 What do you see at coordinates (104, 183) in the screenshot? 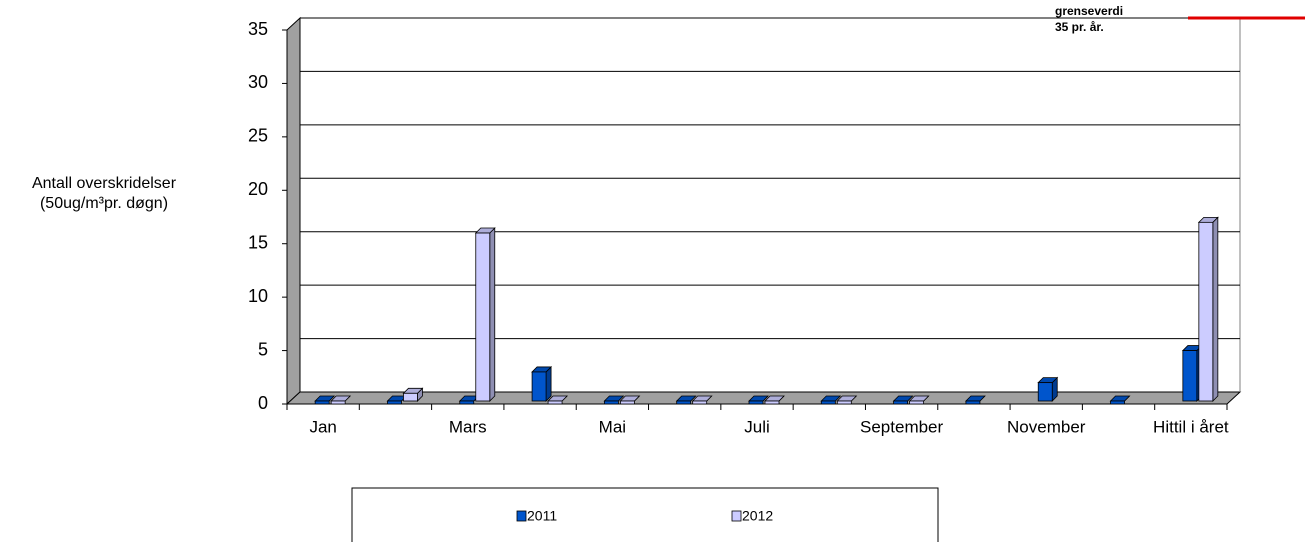
I see `y-axis-label: Antall overskridelser` at bounding box center [104, 183].